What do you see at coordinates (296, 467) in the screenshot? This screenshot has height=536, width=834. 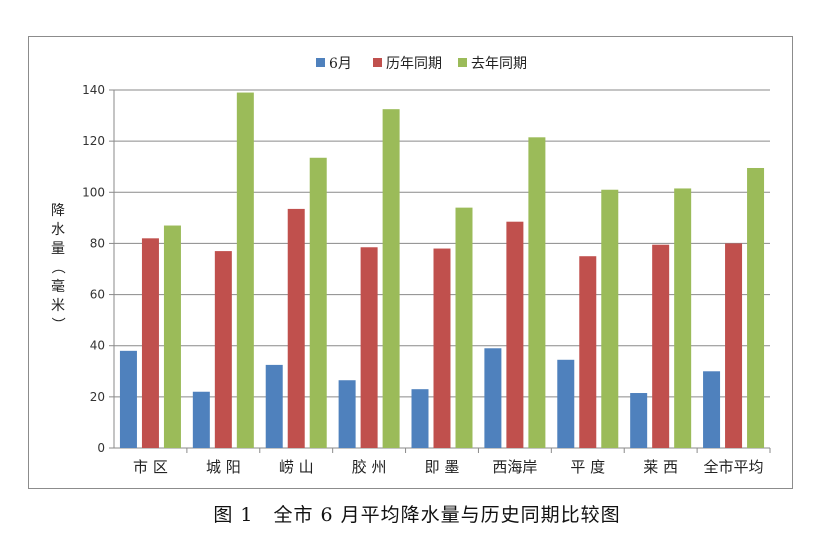 I see `x-tick-label: 崂 山` at bounding box center [296, 467].